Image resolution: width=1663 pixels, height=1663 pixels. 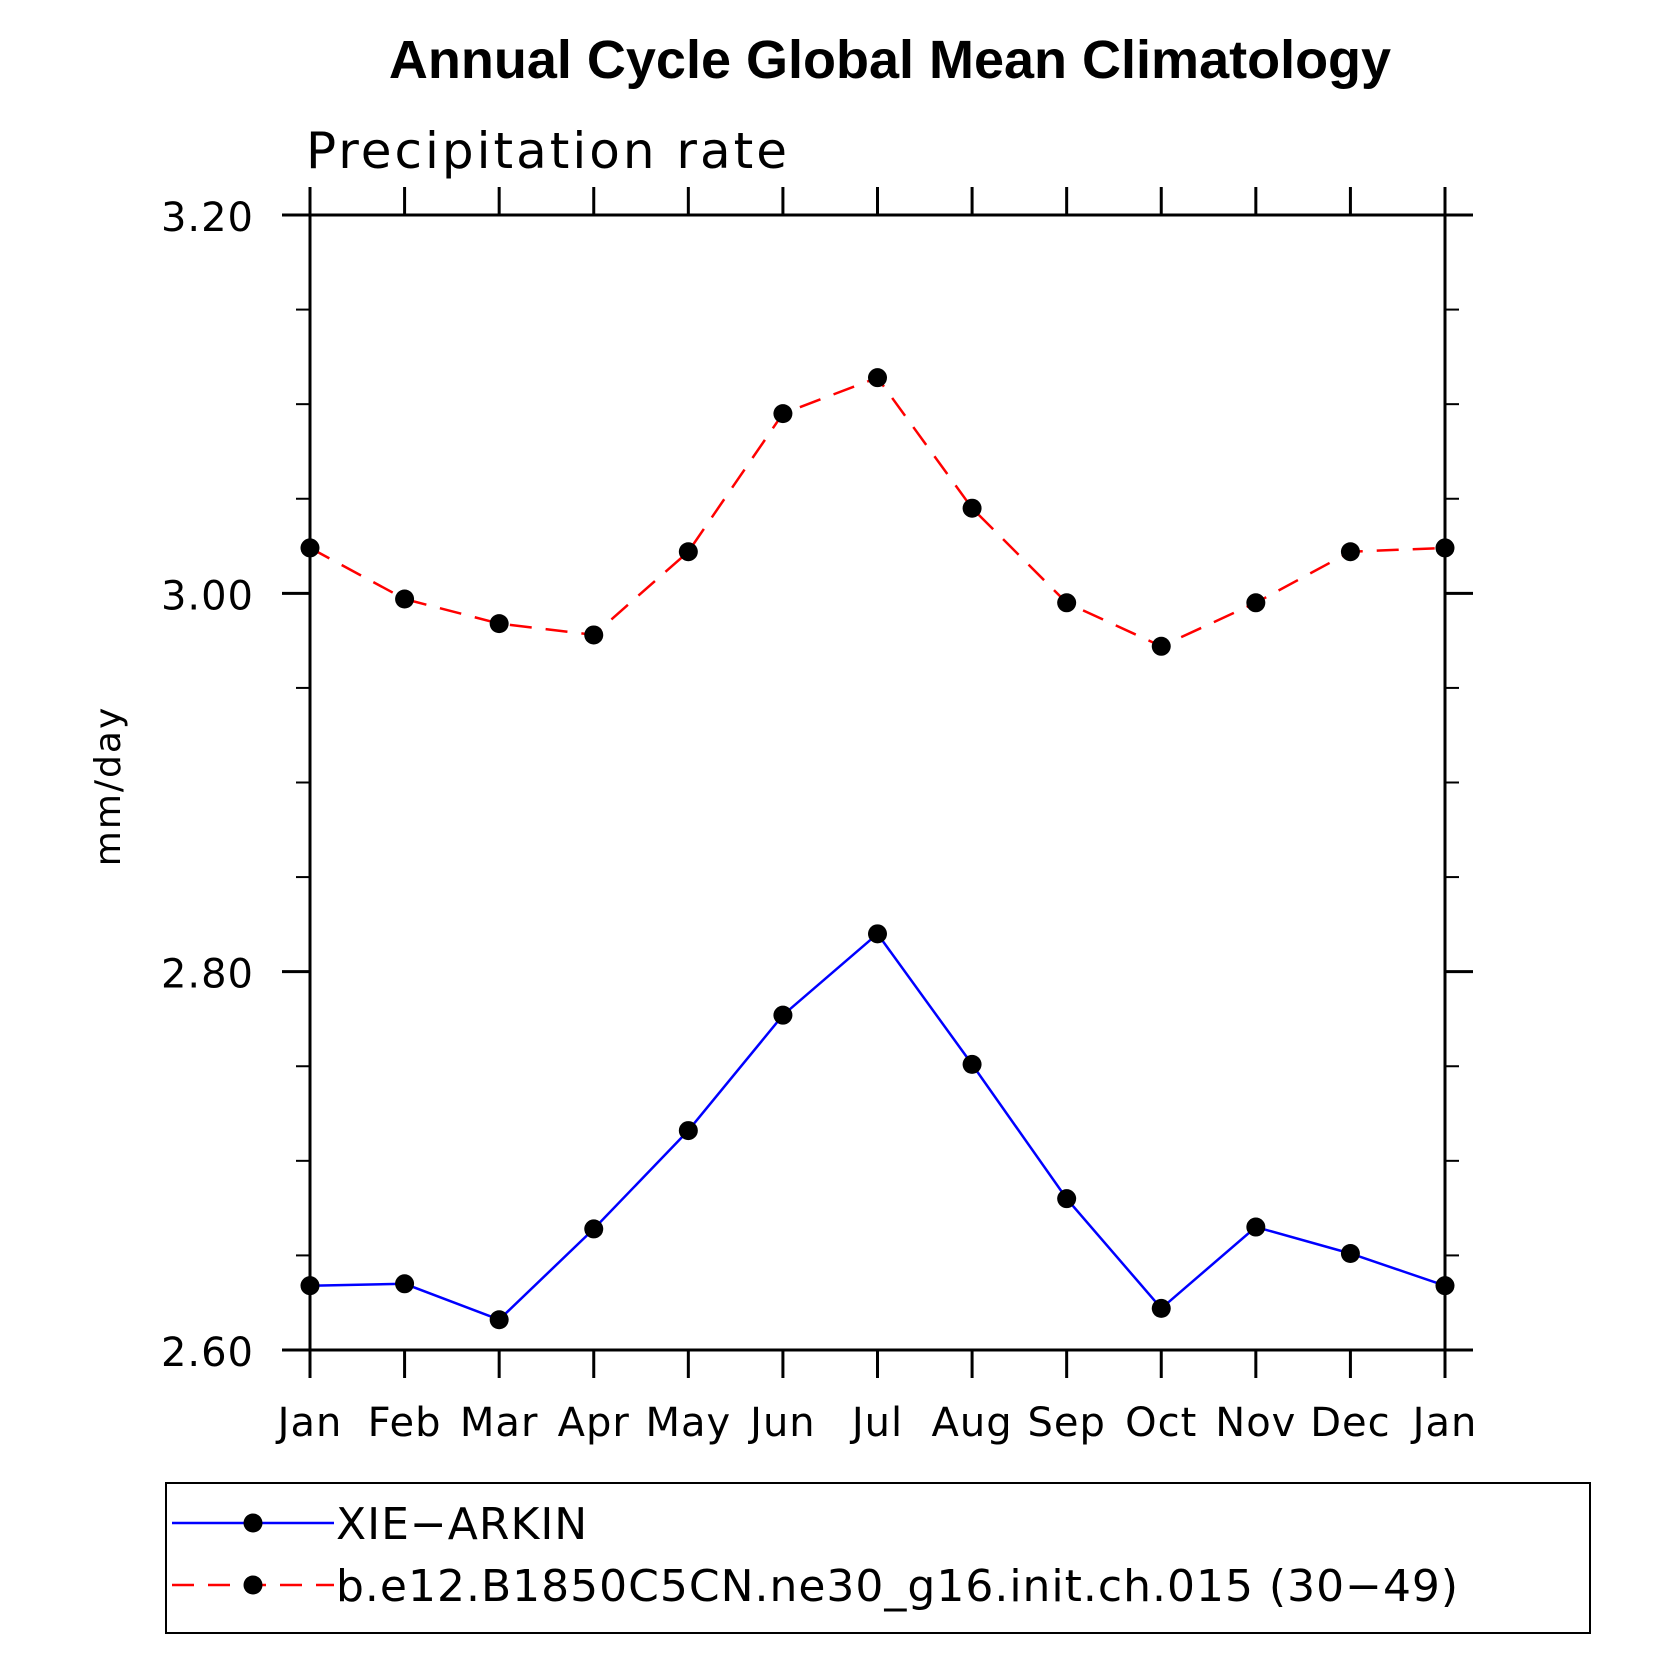 I want to click on legend-box, so click(x=878, y=1558).